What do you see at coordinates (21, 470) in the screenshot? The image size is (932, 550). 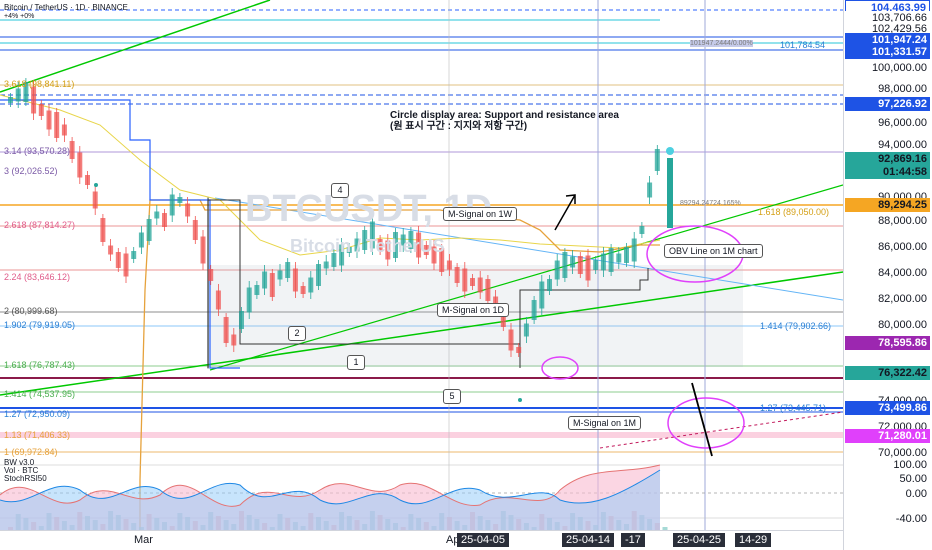 I see `osc-legend-vol: Vol · BTC` at bounding box center [21, 470].